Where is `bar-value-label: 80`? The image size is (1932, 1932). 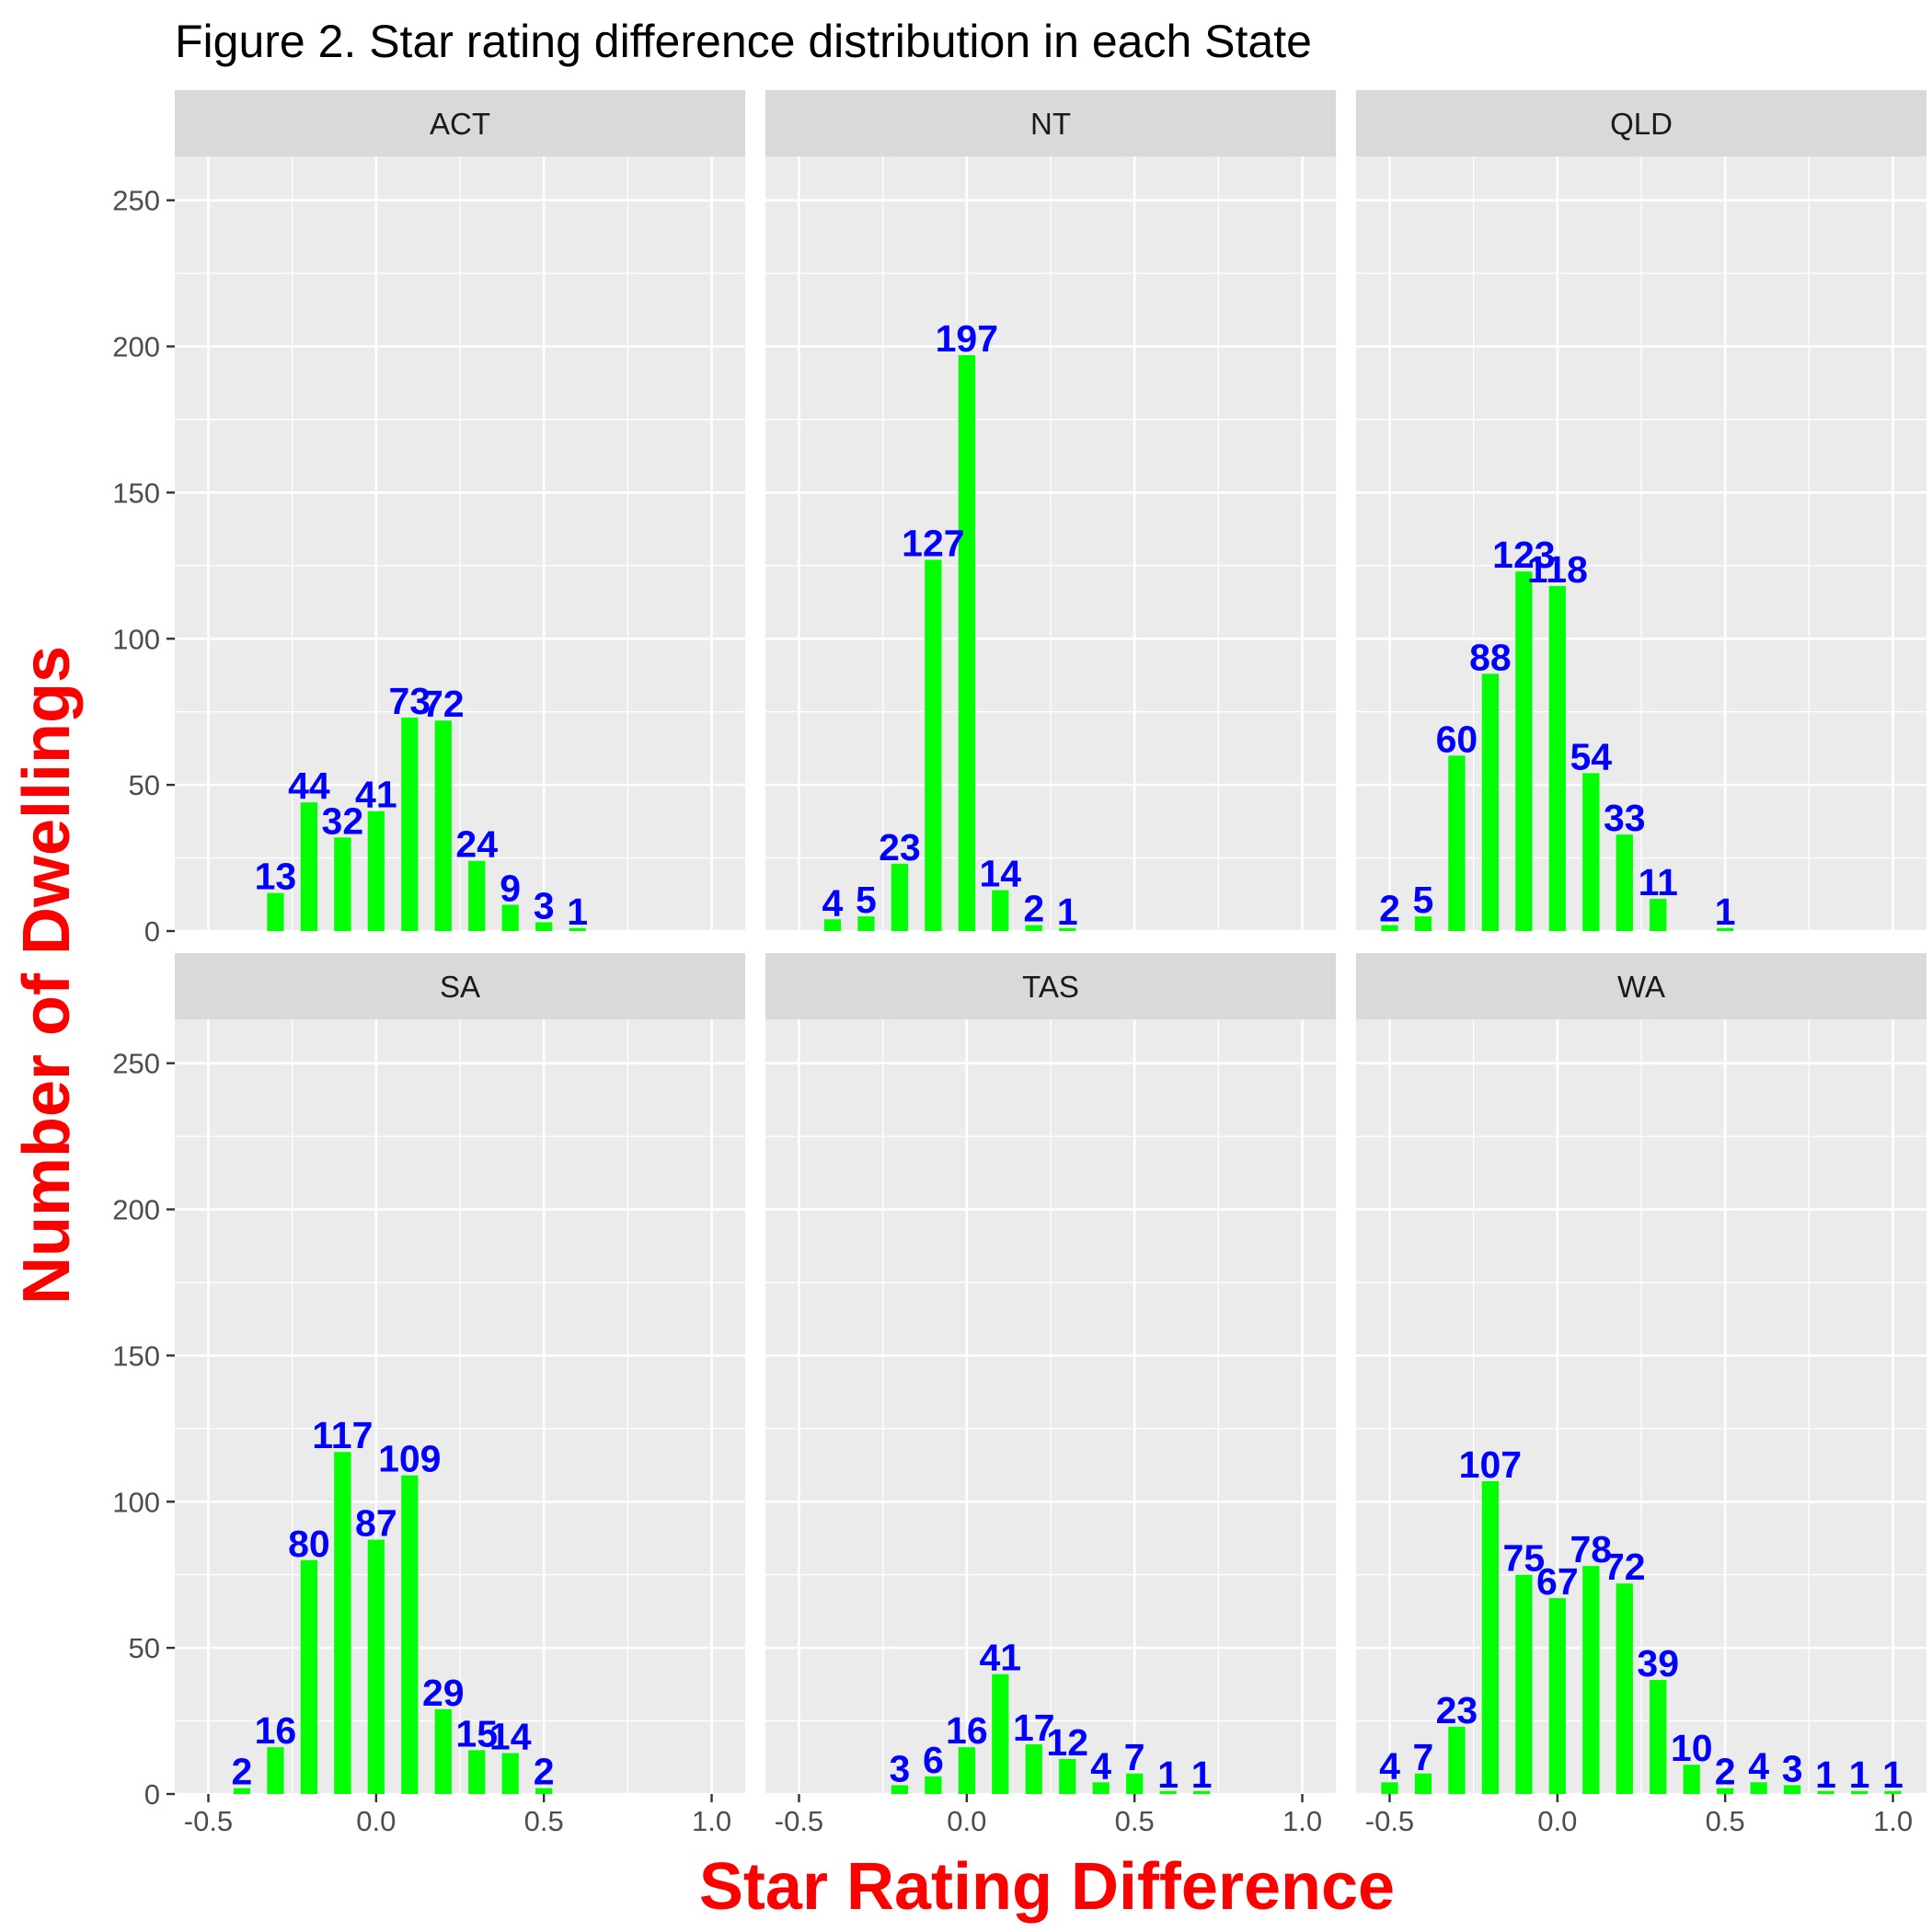
bar-value-label: 80 is located at coordinates (309, 1544).